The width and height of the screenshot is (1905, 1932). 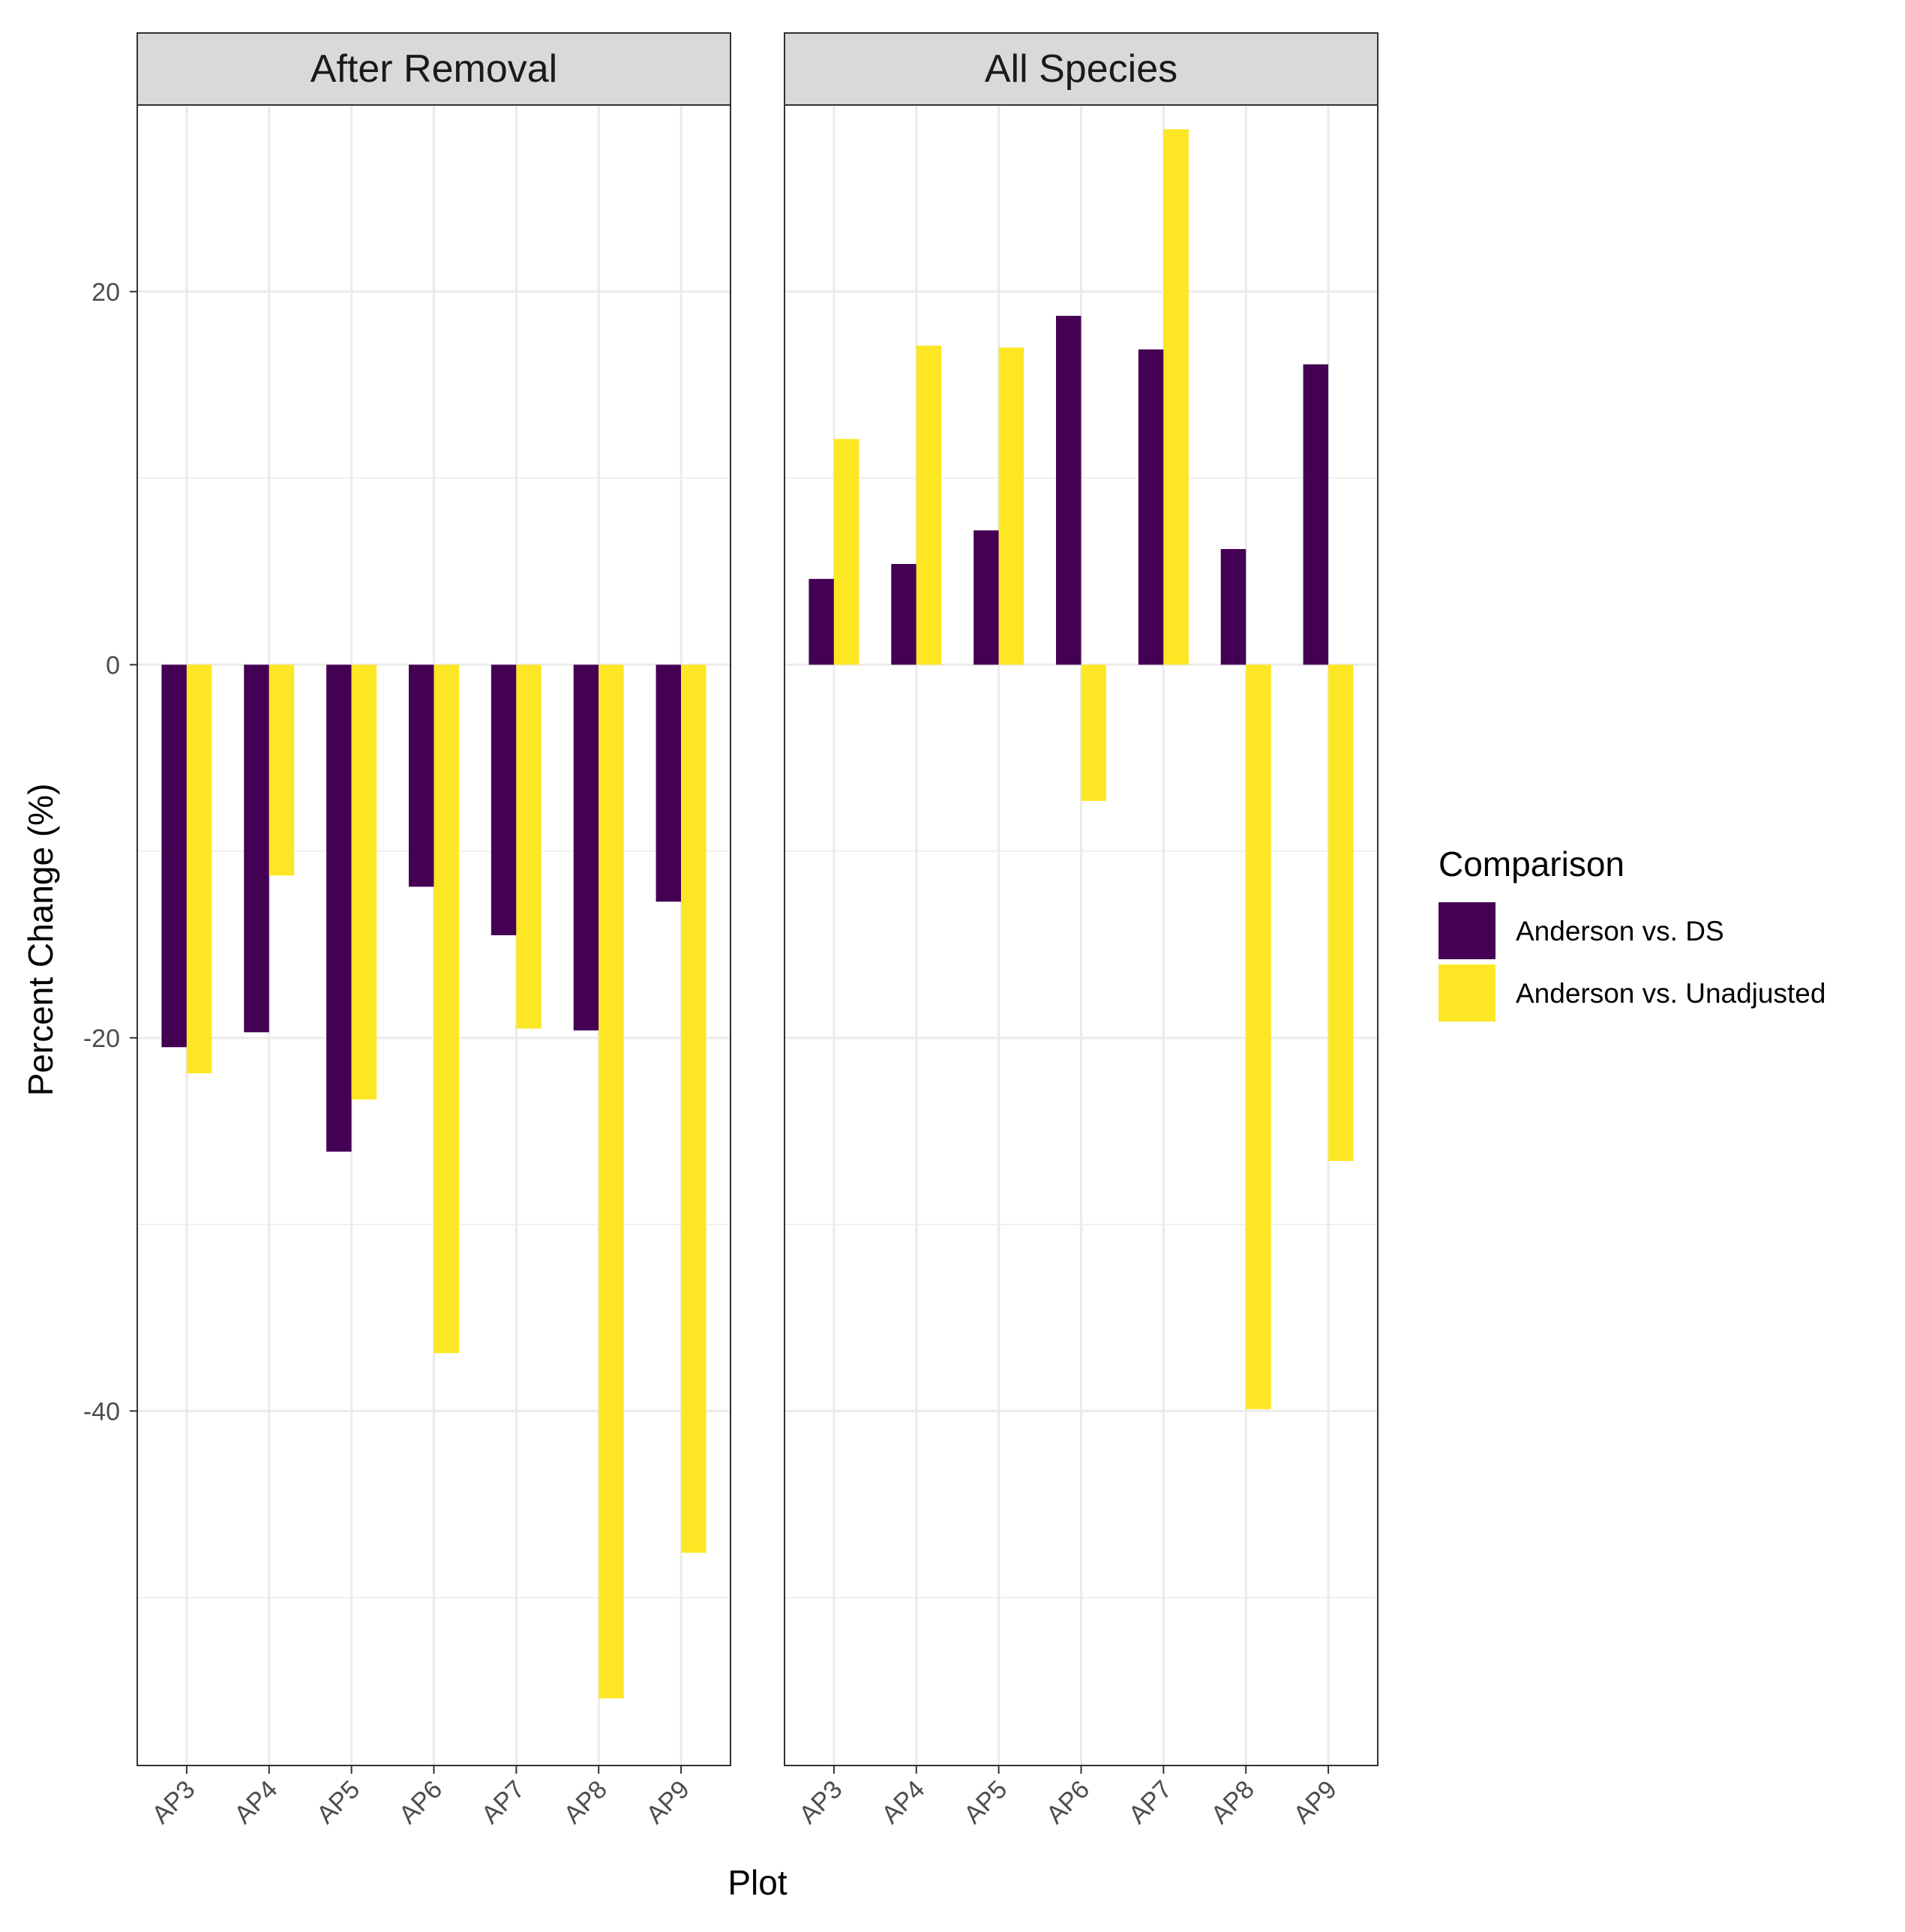 I want to click on legend-key-anderson-vs-ds, so click(x=1467, y=930).